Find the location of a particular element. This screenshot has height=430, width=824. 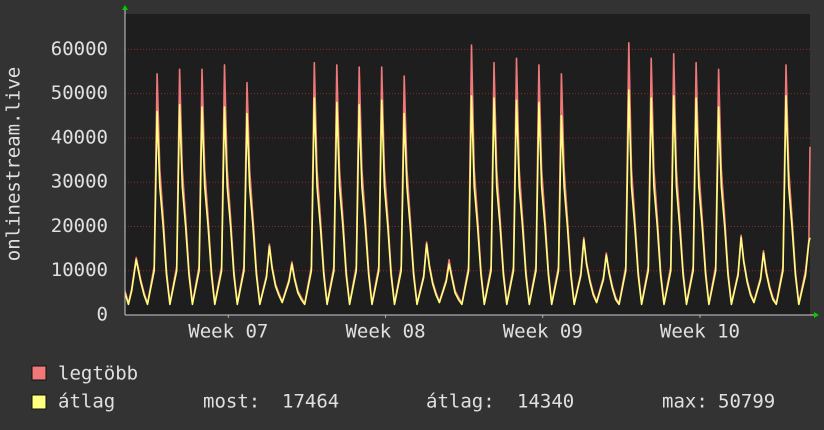

y-tick-label: 10000 is located at coordinates (79, 270).